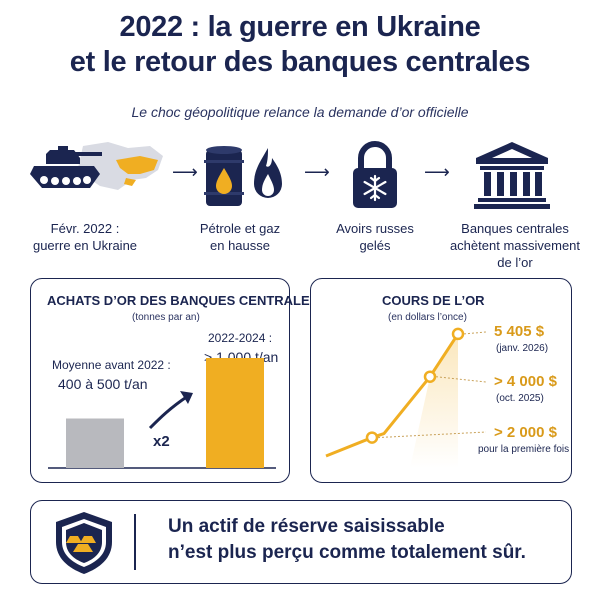 This screenshot has height=600, width=600. What do you see at coordinates (525, 432) in the screenshot?
I see `price-value-3: > 2 000 $` at bounding box center [525, 432].